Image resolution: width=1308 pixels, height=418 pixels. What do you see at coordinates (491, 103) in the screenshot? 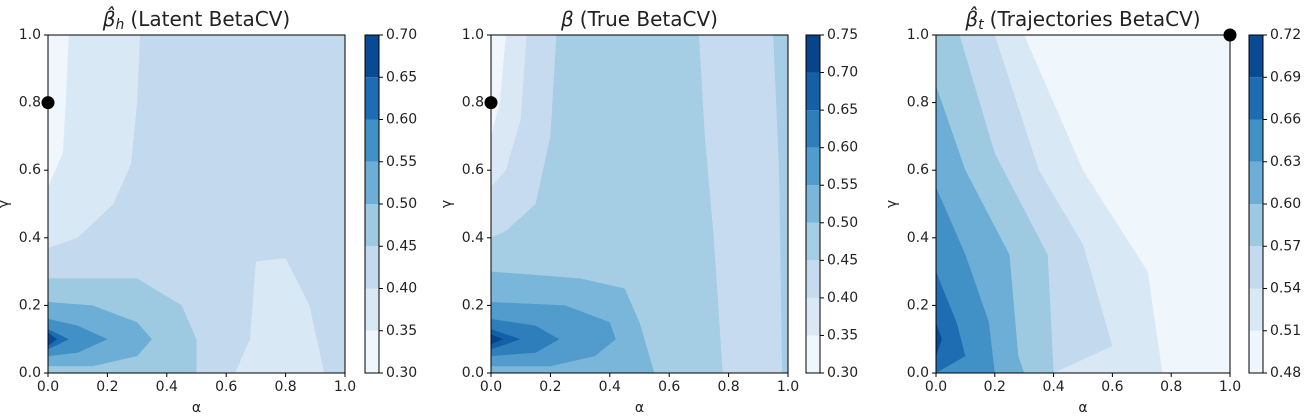
I see `marker` at bounding box center [491, 103].